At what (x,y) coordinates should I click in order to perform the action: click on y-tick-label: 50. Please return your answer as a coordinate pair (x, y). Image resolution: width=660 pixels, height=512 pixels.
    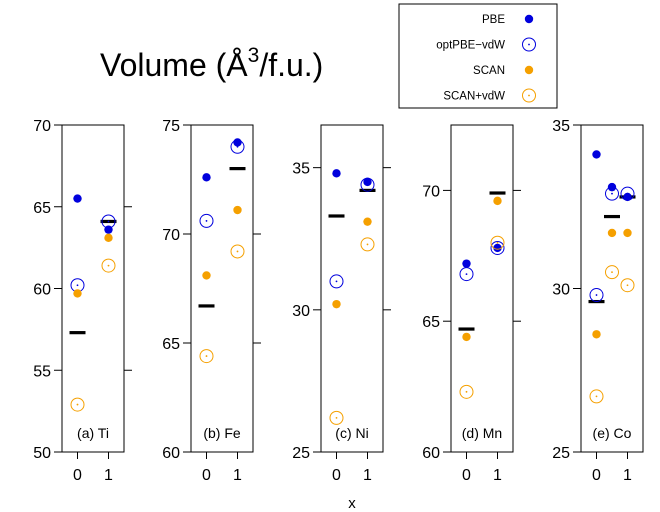
    Looking at the image, I should click on (42, 453).